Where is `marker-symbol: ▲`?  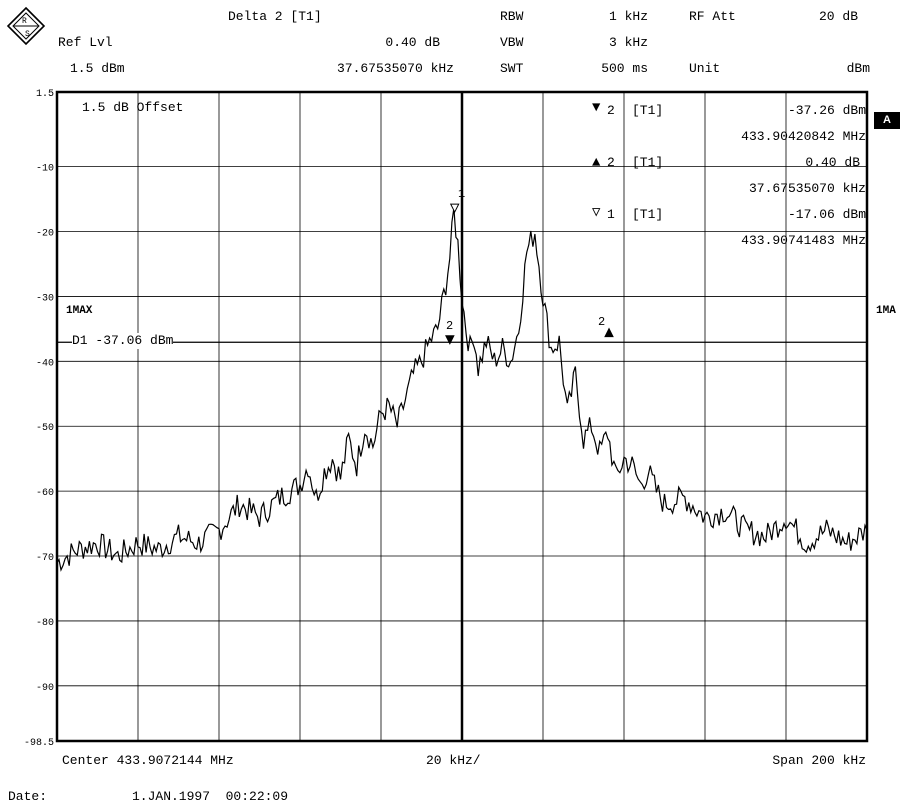 marker-symbol: ▲ is located at coordinates (596, 163).